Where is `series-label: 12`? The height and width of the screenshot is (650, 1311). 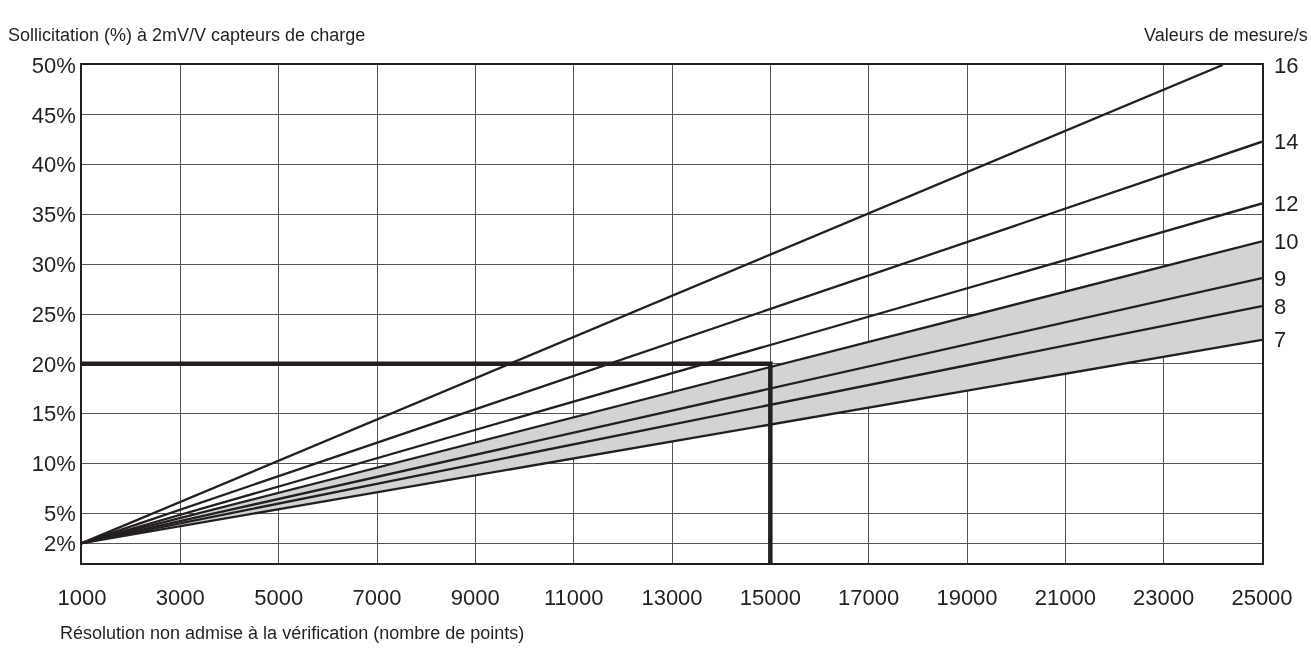
series-label: 12 is located at coordinates (1286, 203).